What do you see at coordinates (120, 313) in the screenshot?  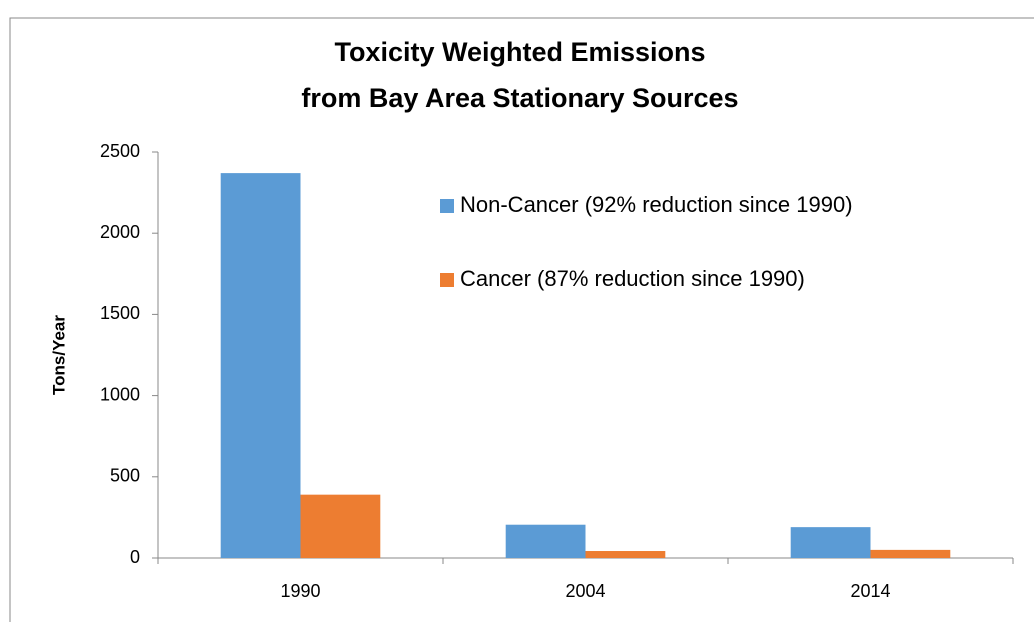 I see `y-tick-label: 1500` at bounding box center [120, 313].